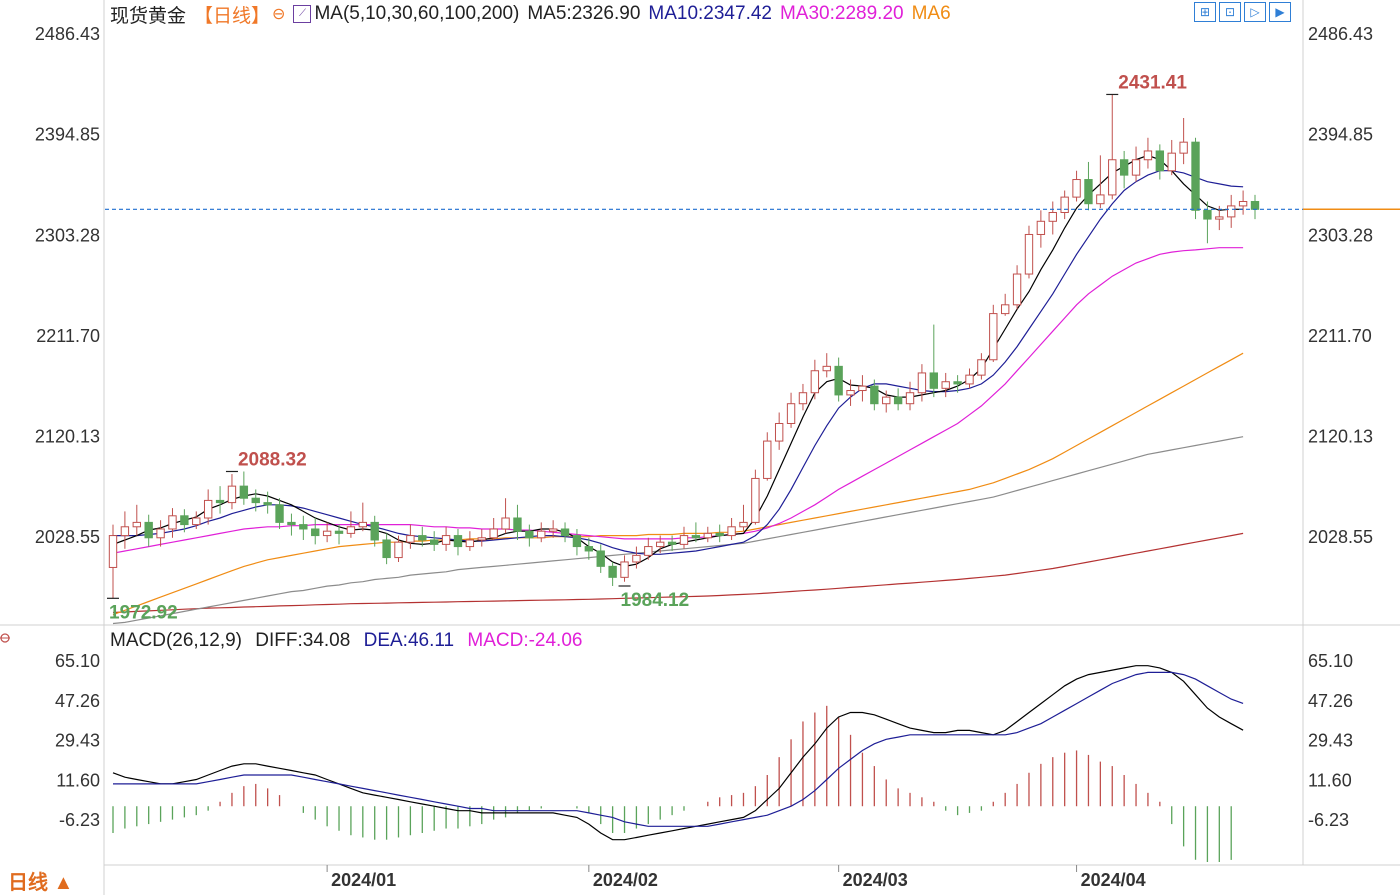 Image resolution: width=1400 pixels, height=895 pixels. I want to click on price-tick-right: 2486.43, so click(1340, 34).